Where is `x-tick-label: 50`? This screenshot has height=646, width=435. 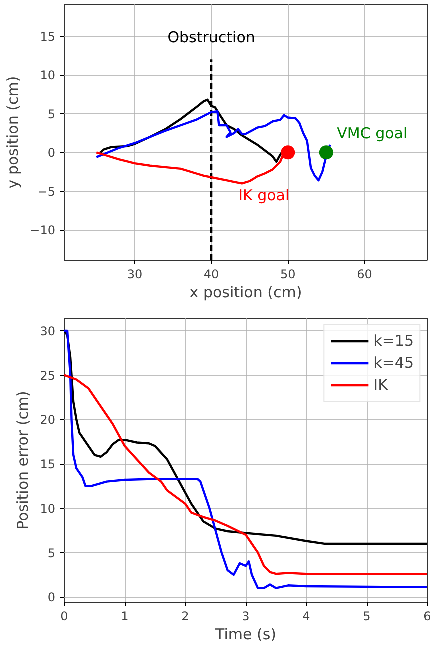 x-tick-label: 50 is located at coordinates (288, 275).